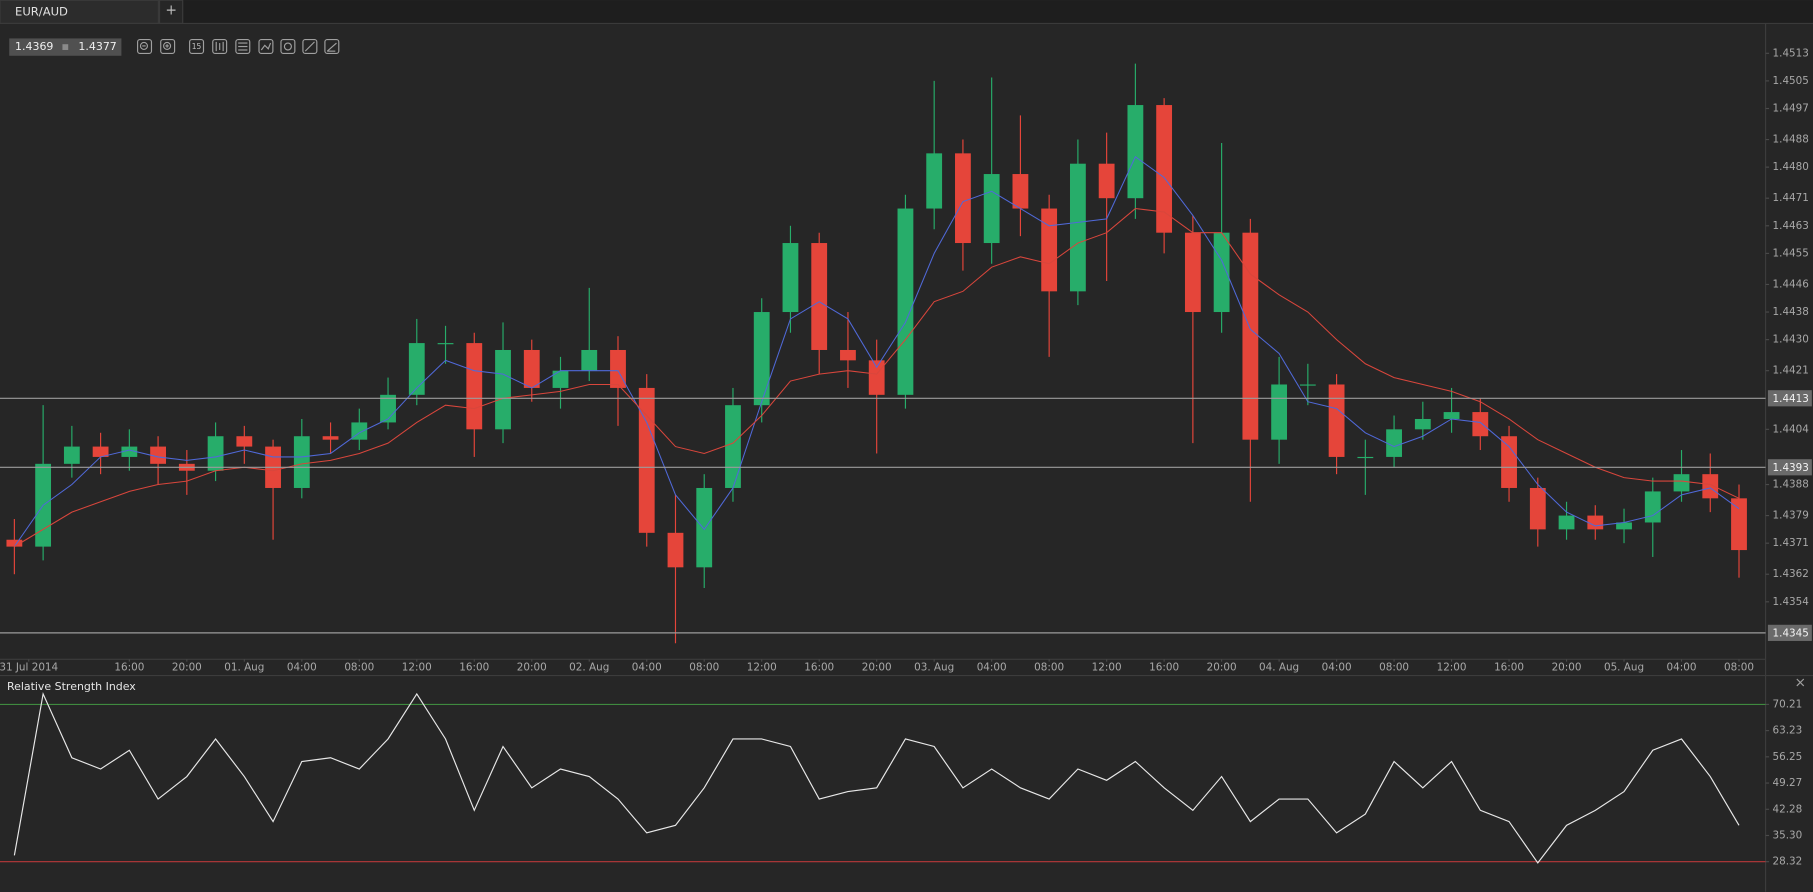 The height and width of the screenshot is (892, 1813). I want to click on y-tick-label: 28.32, so click(1788, 862).